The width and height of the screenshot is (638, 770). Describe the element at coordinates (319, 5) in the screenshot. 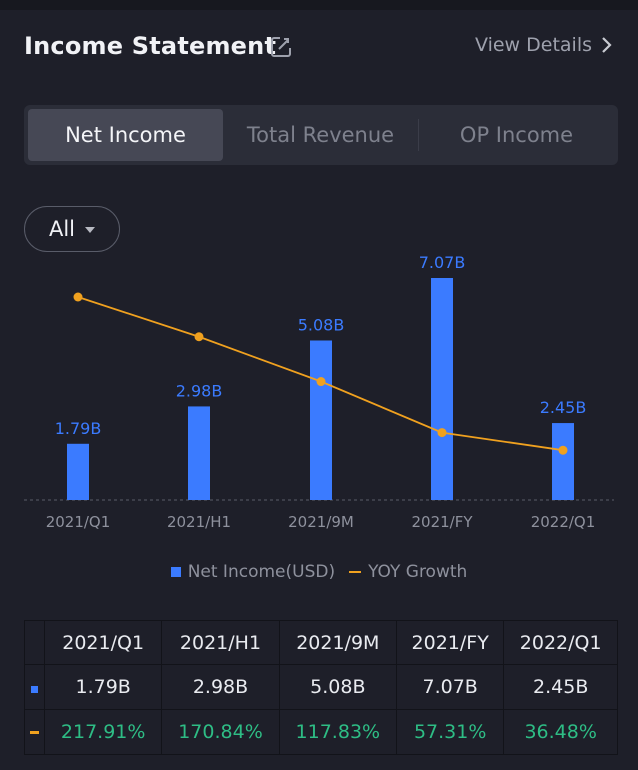

I see `top-divider` at that location.